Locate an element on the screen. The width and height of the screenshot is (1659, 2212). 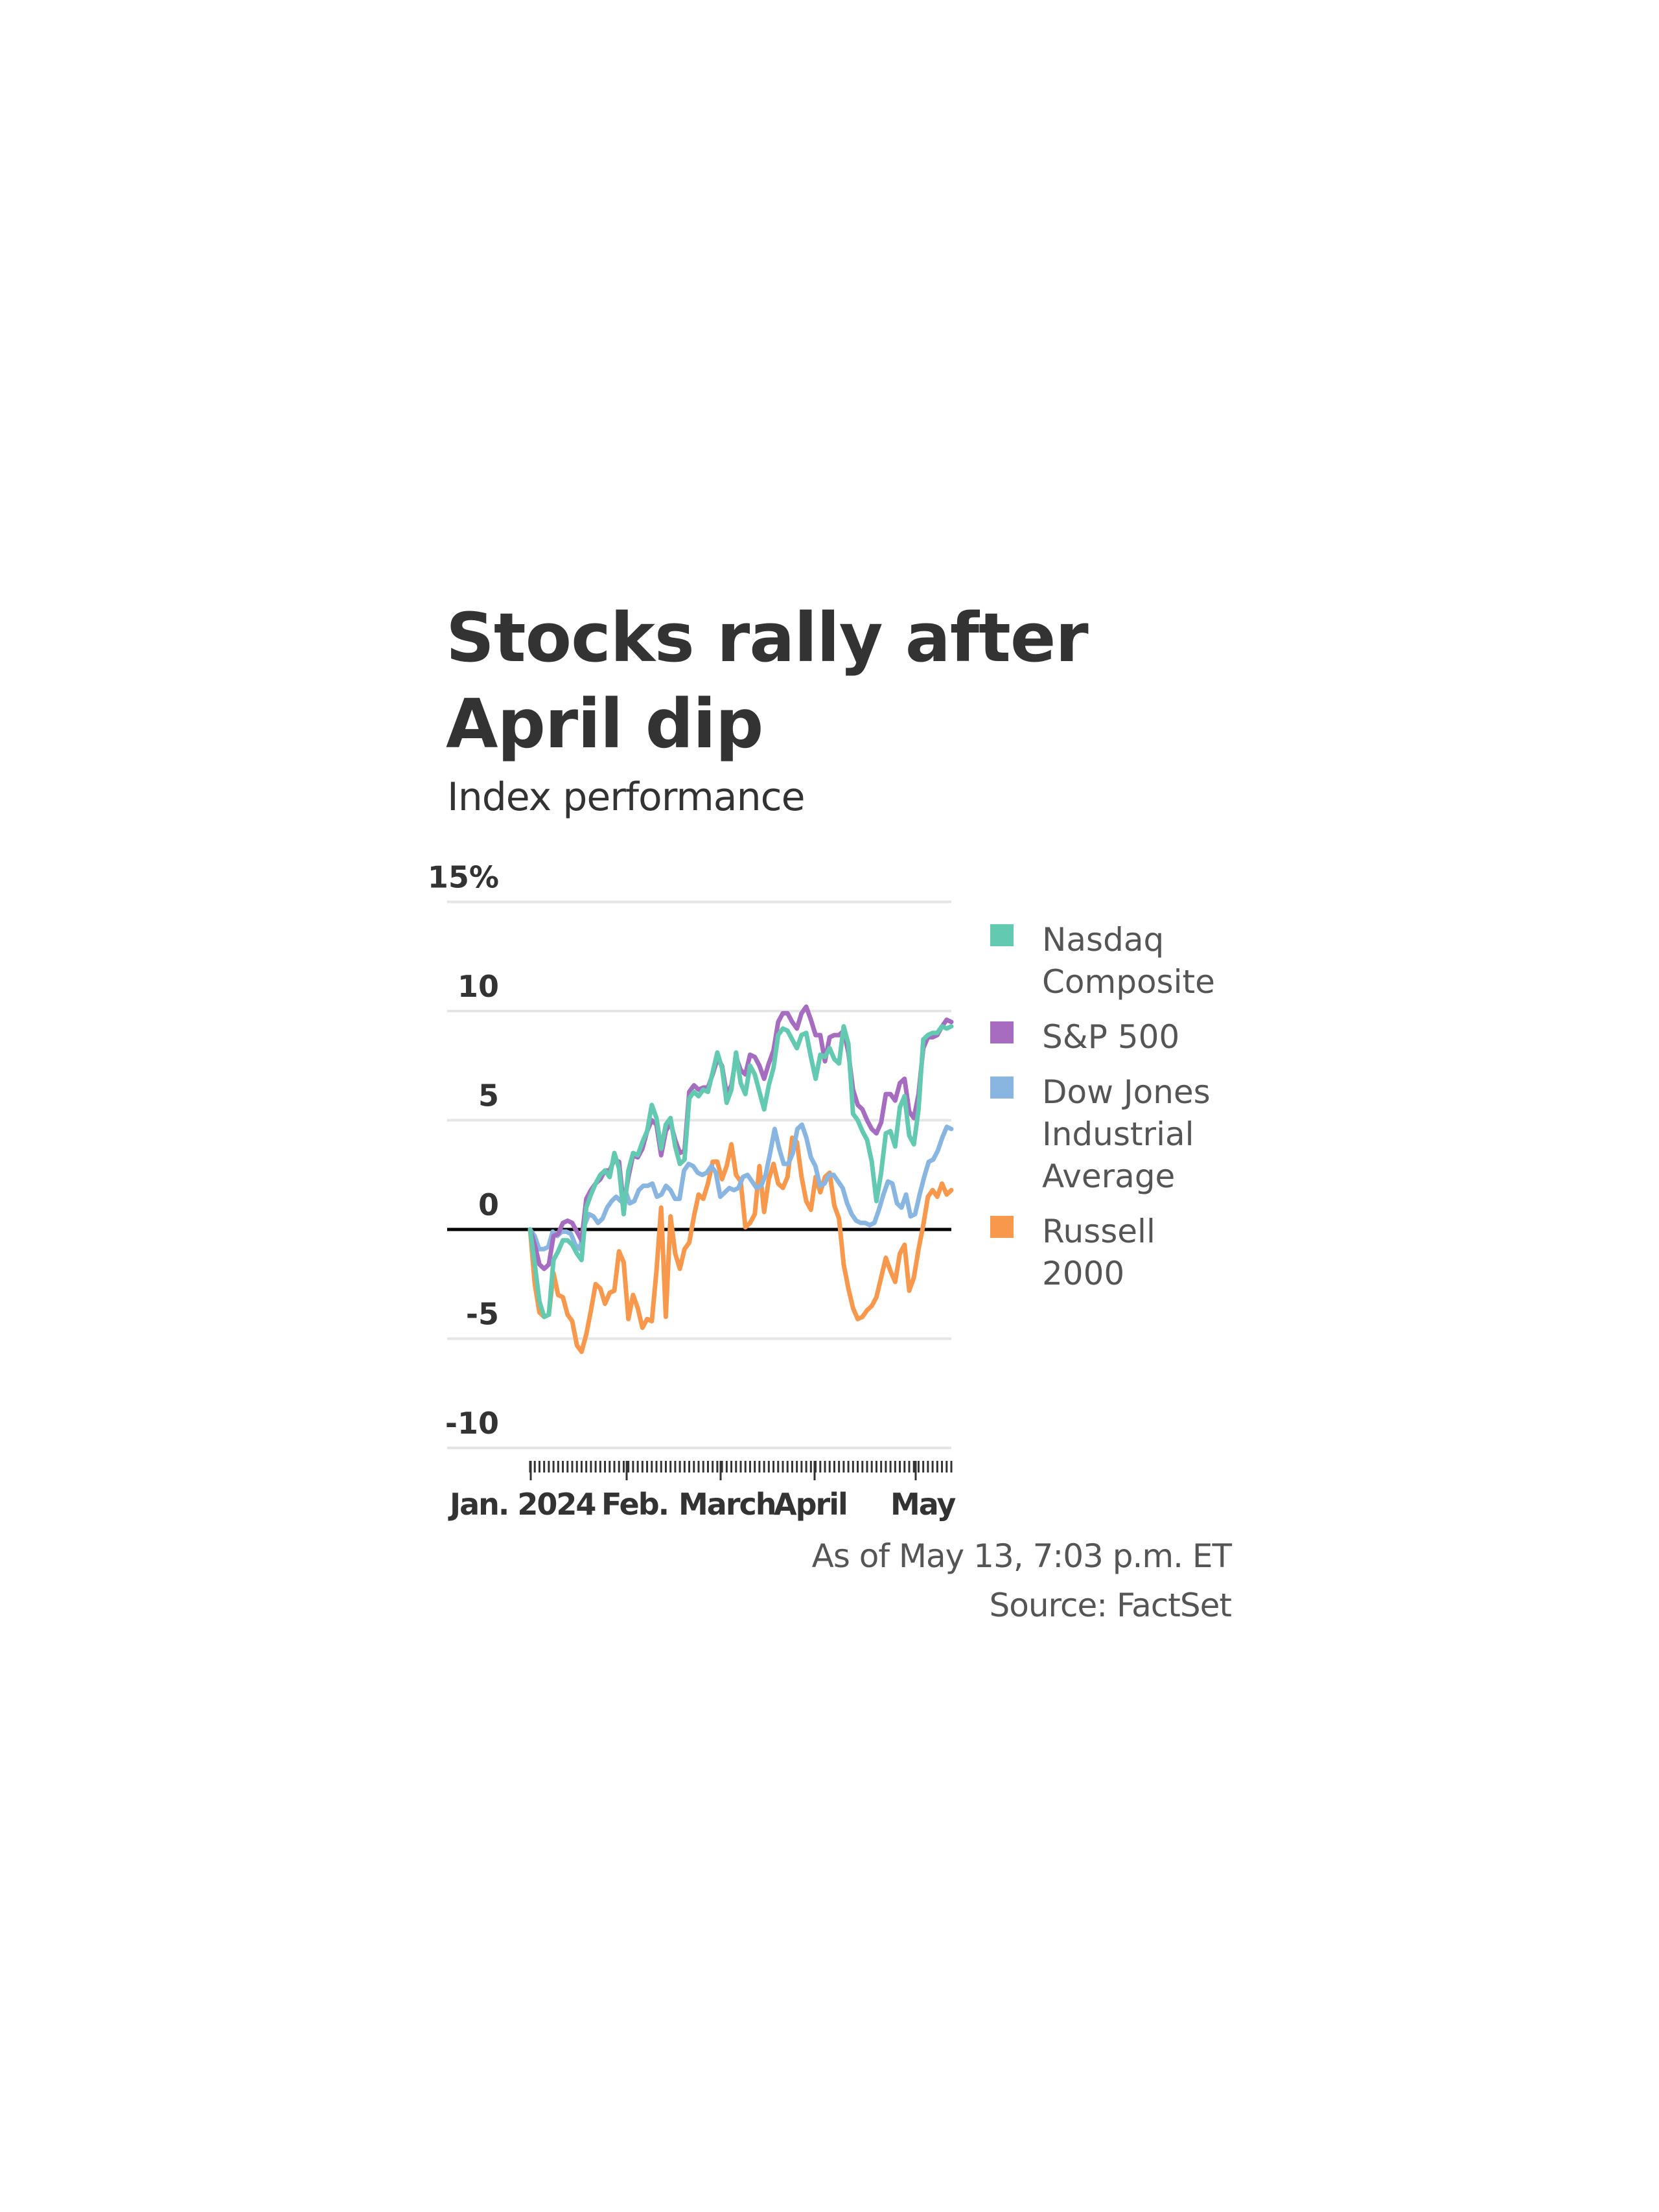
y-axis-labels: 15% 10 5 0 -5 -10 is located at coordinates (464, 1150).